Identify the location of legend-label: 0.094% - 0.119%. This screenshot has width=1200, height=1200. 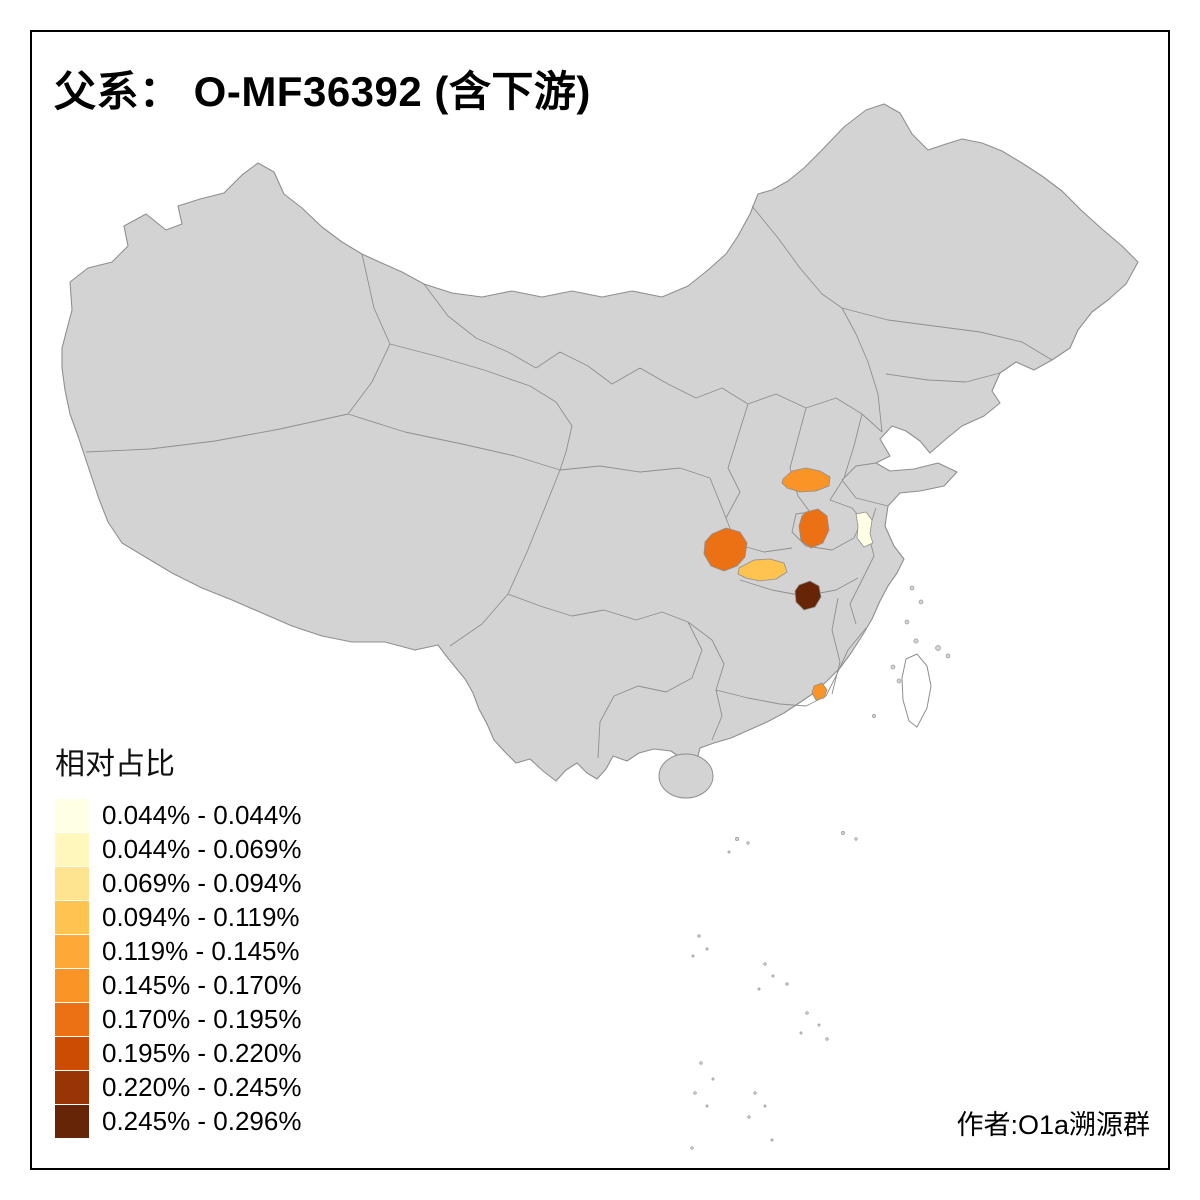
(201, 916).